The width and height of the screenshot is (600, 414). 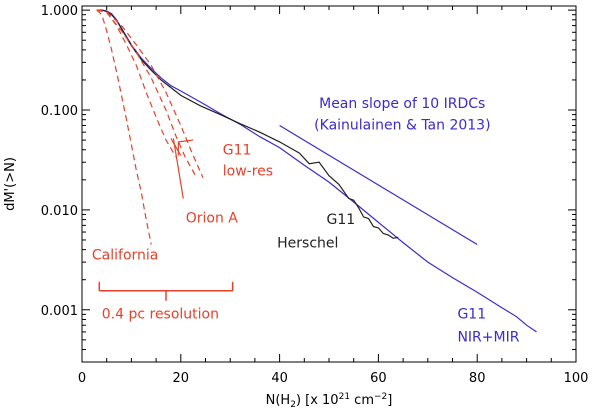 I want to click on annotation-g11-lowres-2: low-res, so click(x=248, y=172).